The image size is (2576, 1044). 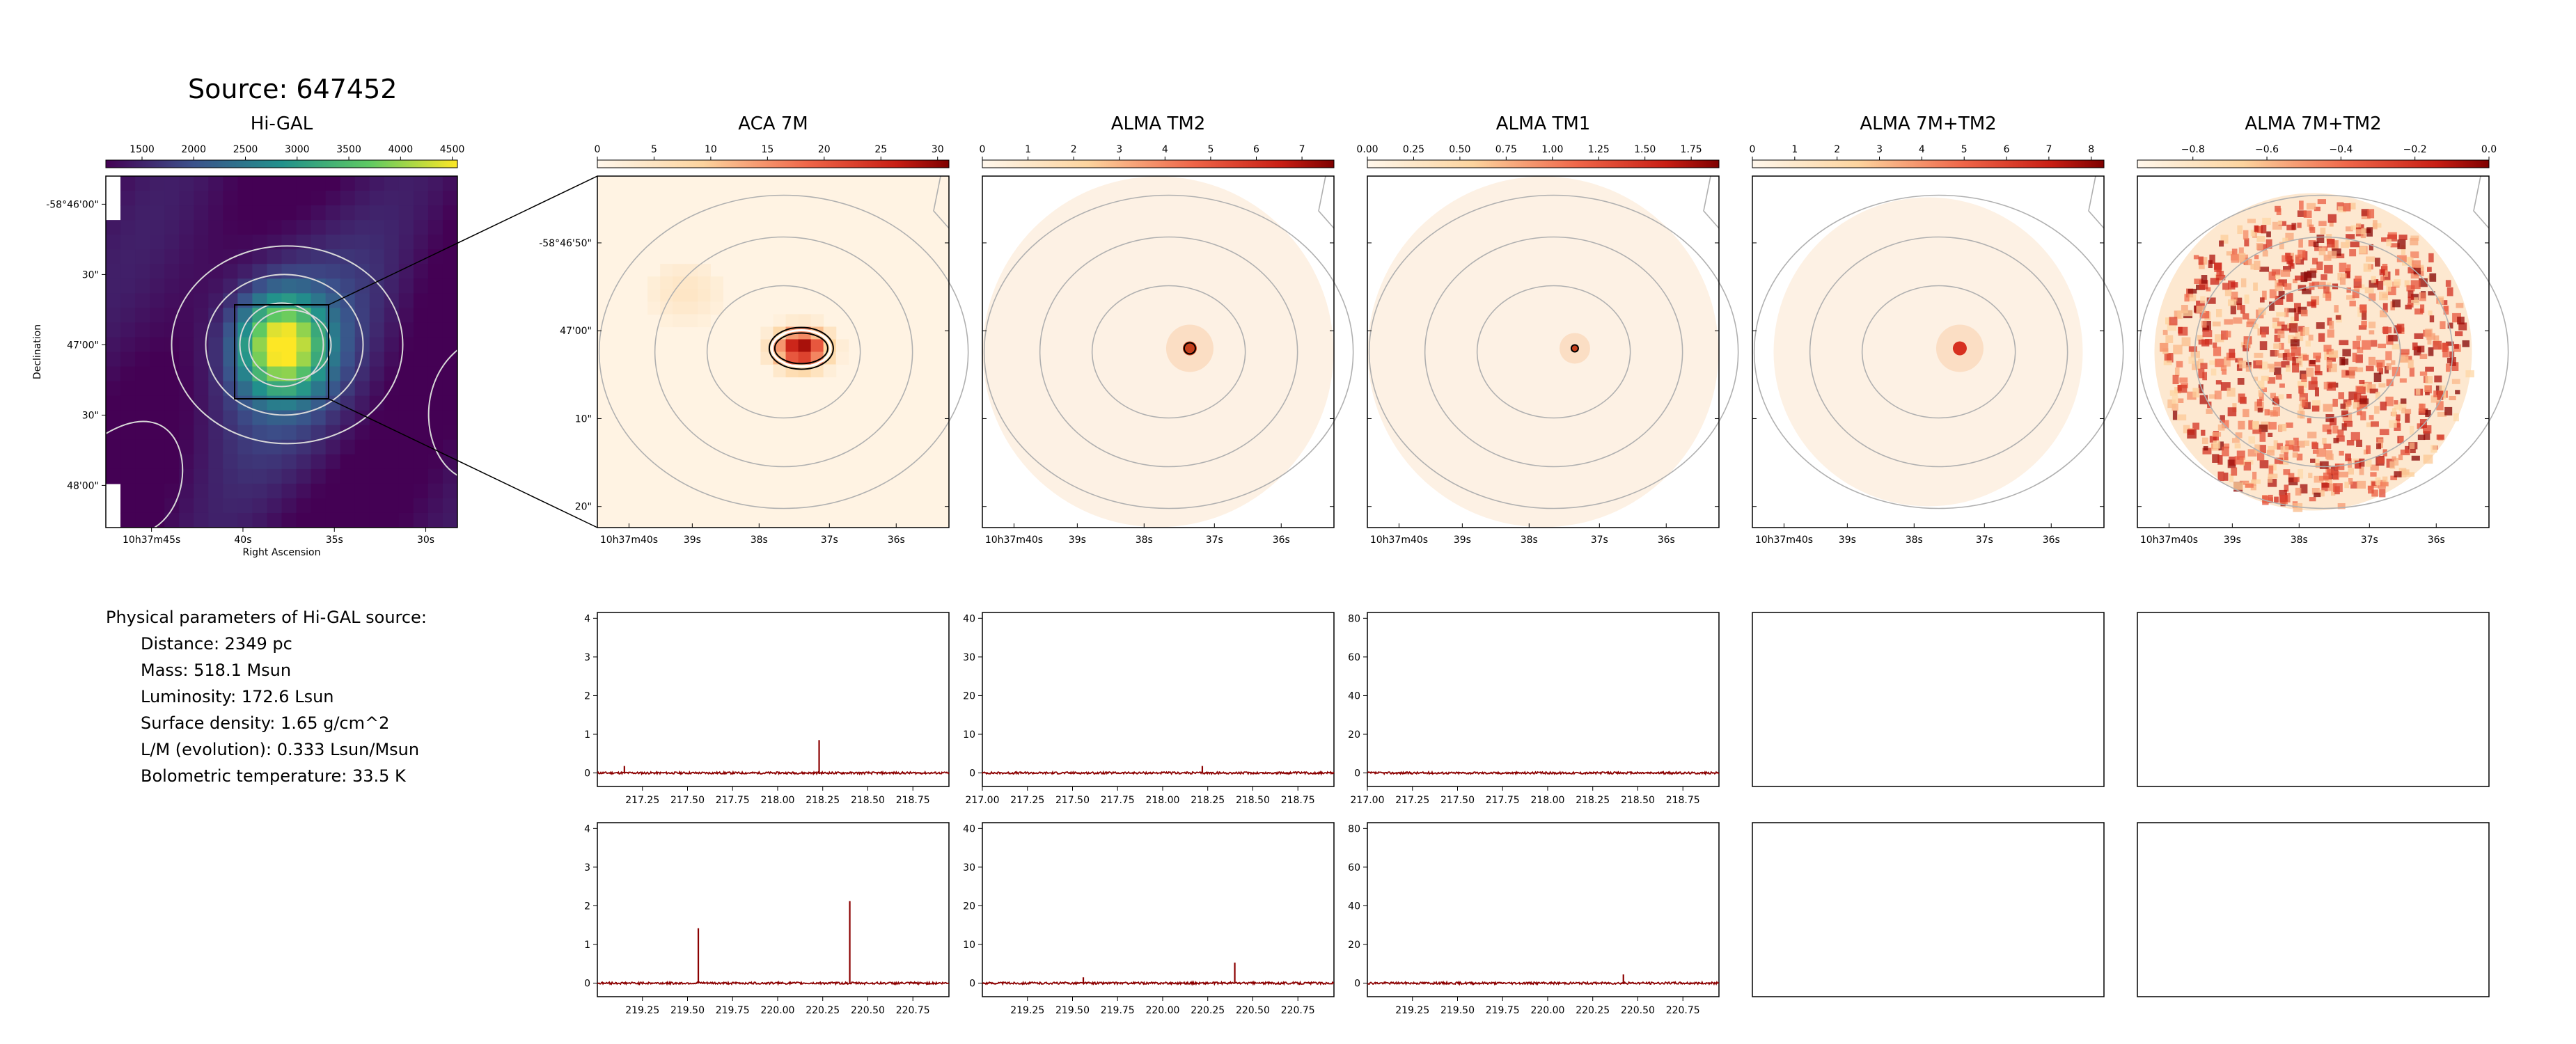 I want to click on x-tick-label: 219.25, so click(x=1027, y=1010).